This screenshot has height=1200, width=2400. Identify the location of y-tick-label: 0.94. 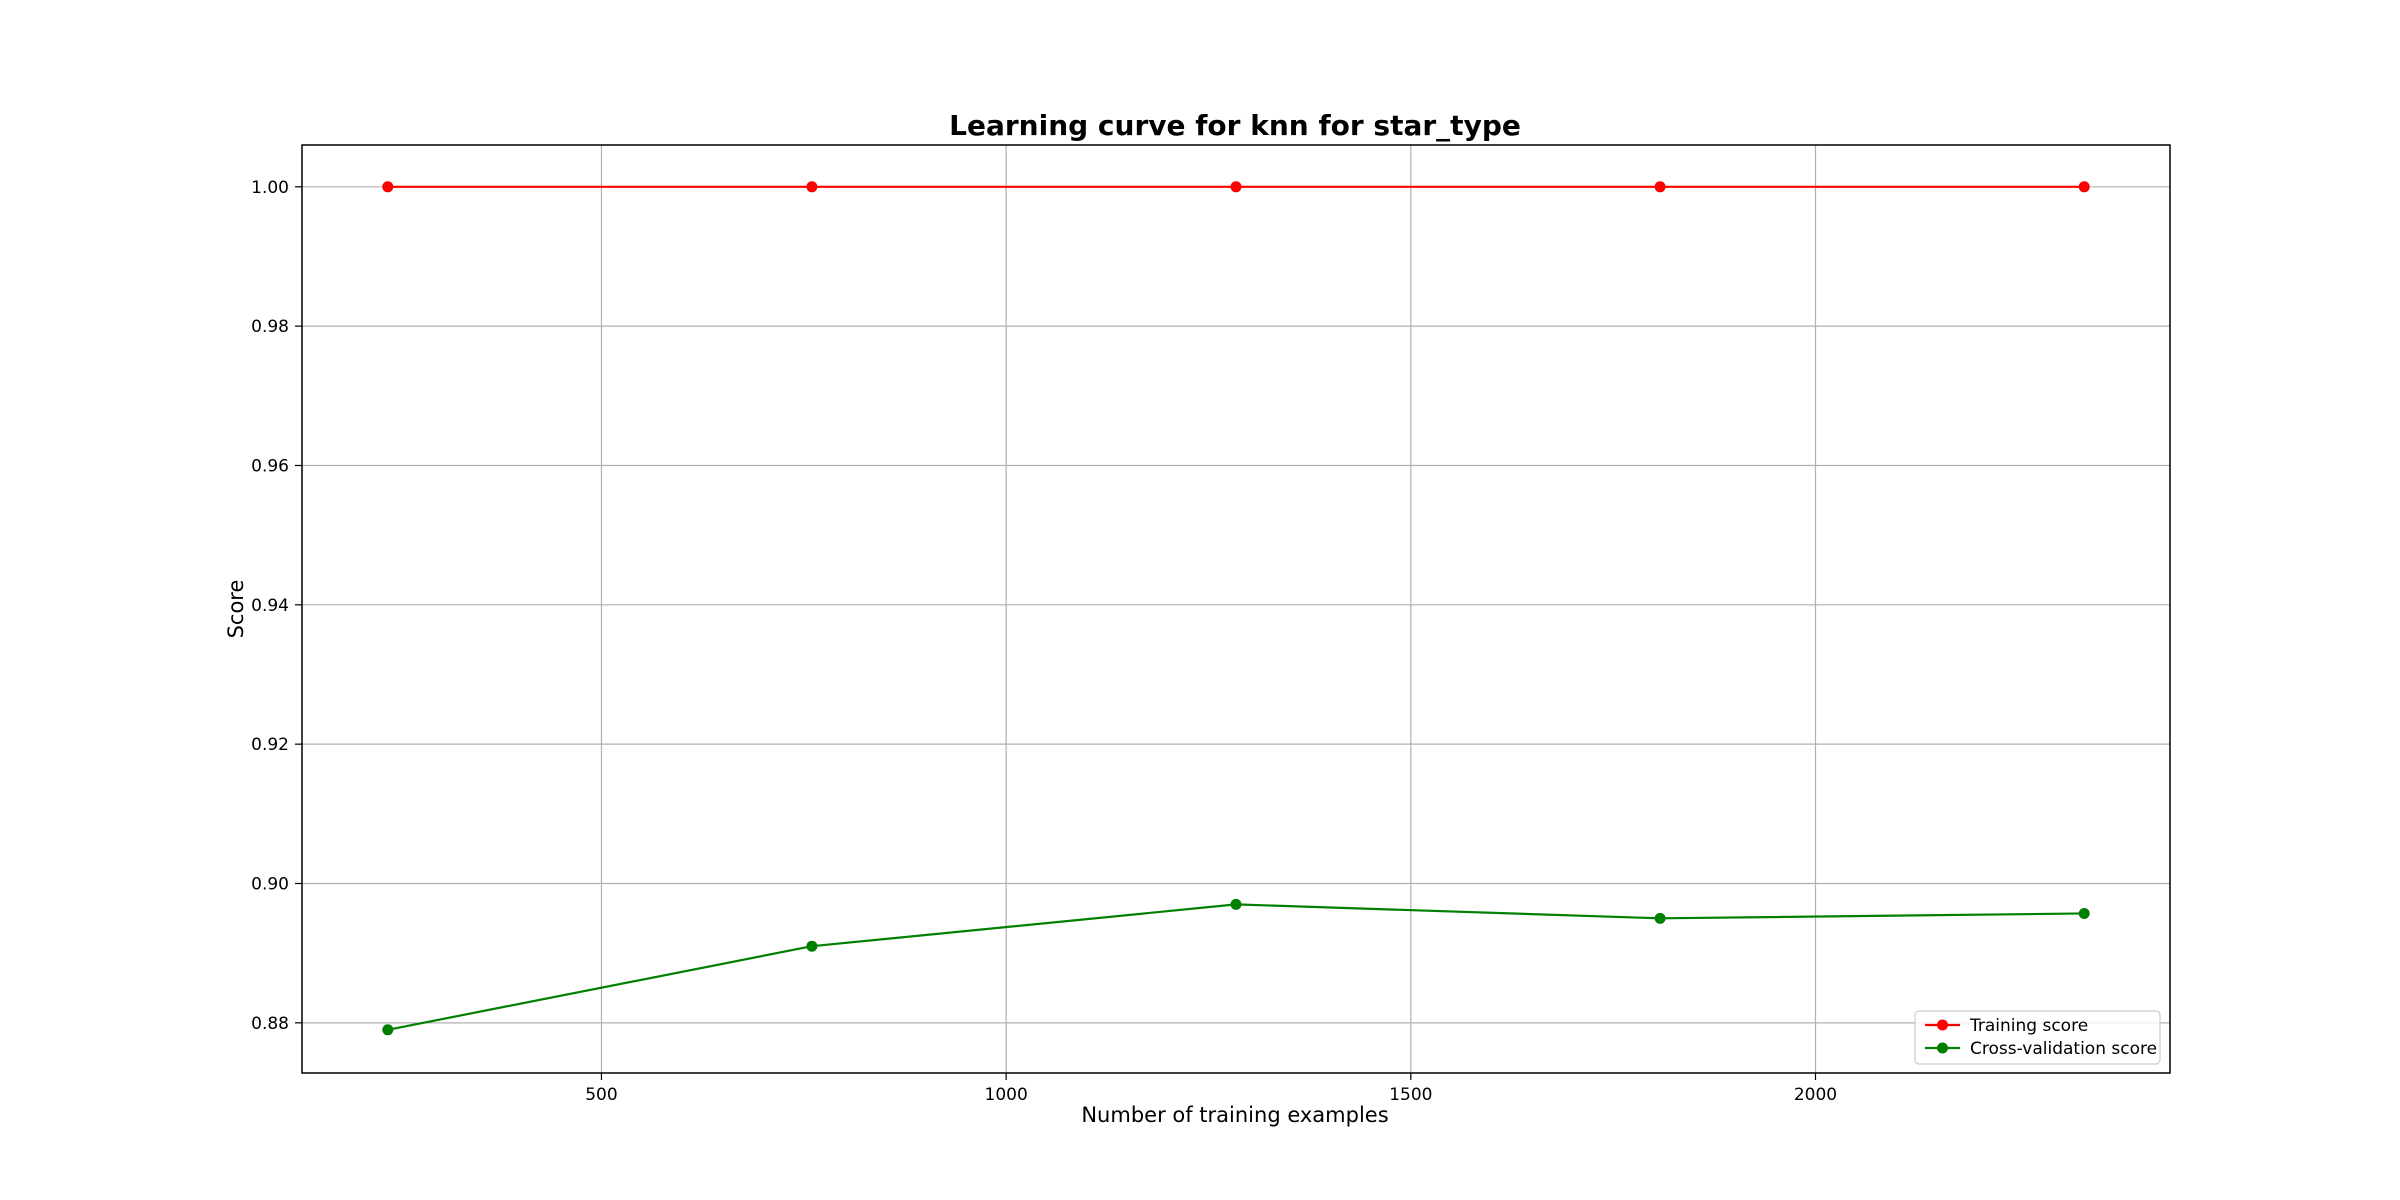
(270, 606).